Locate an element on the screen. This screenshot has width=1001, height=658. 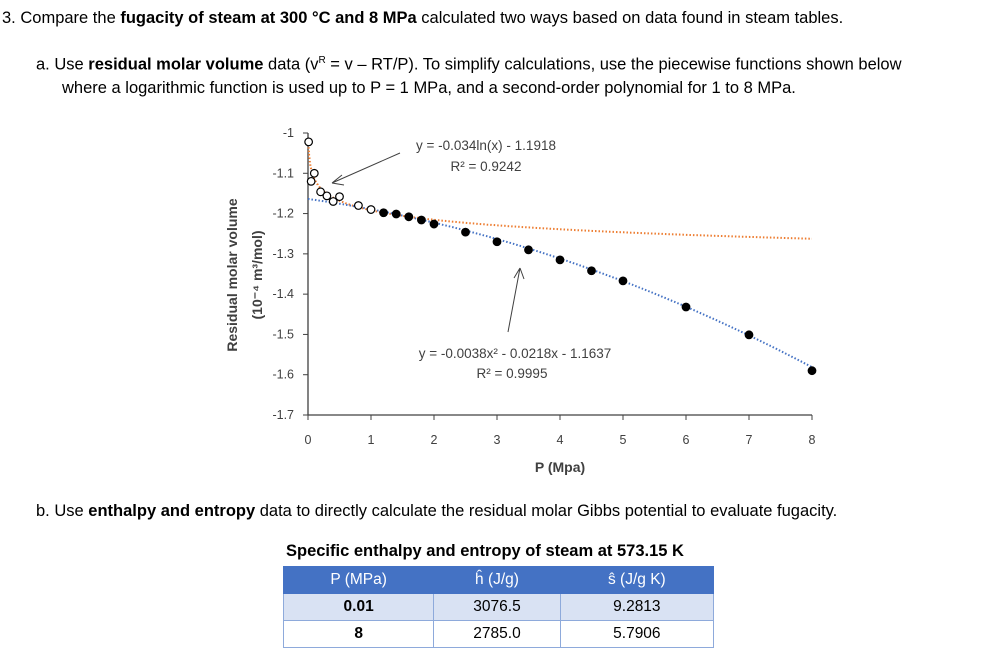
part-a-sup: R is located at coordinates (322, 60).